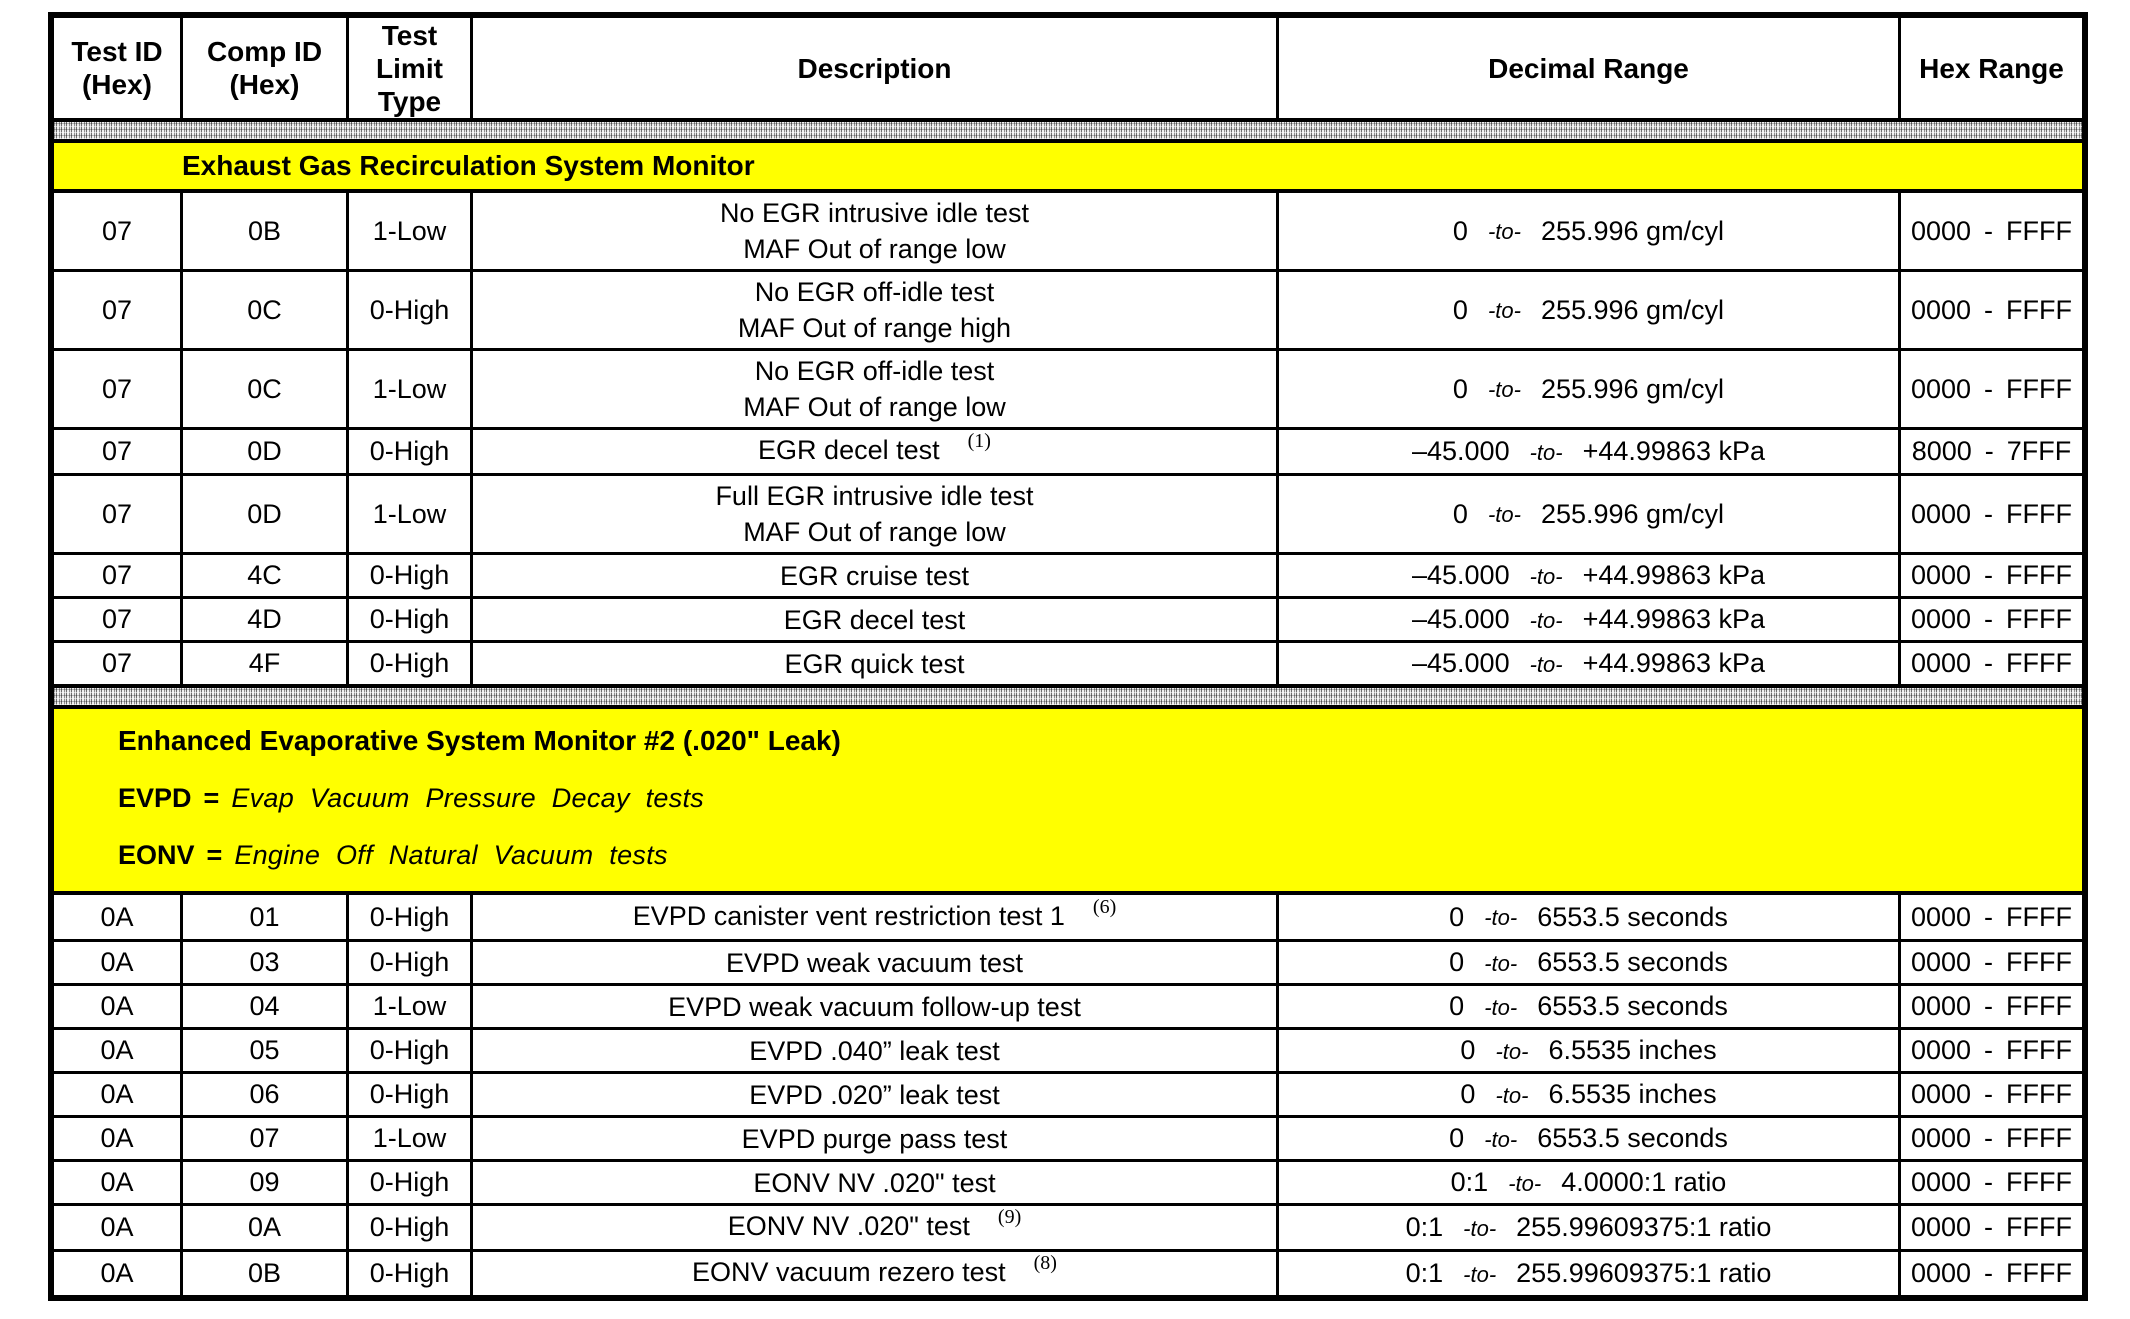  I want to click on column-header-comp-id: Comp ID (Hex), so click(263, 68).